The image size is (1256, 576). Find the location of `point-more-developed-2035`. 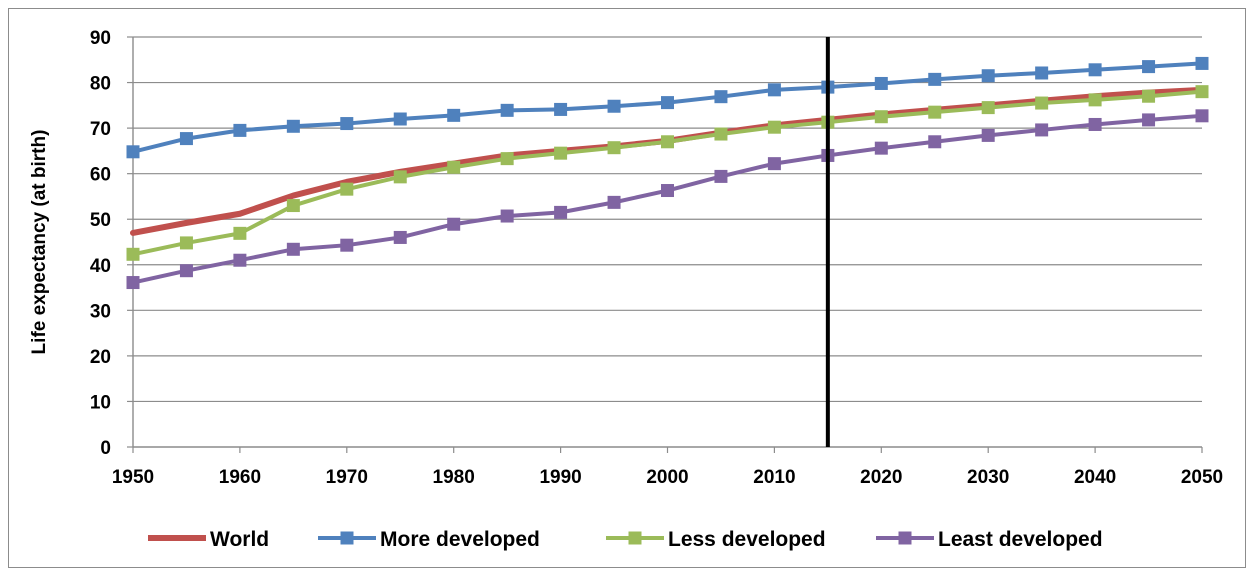

point-more-developed-2035 is located at coordinates (1042, 73).